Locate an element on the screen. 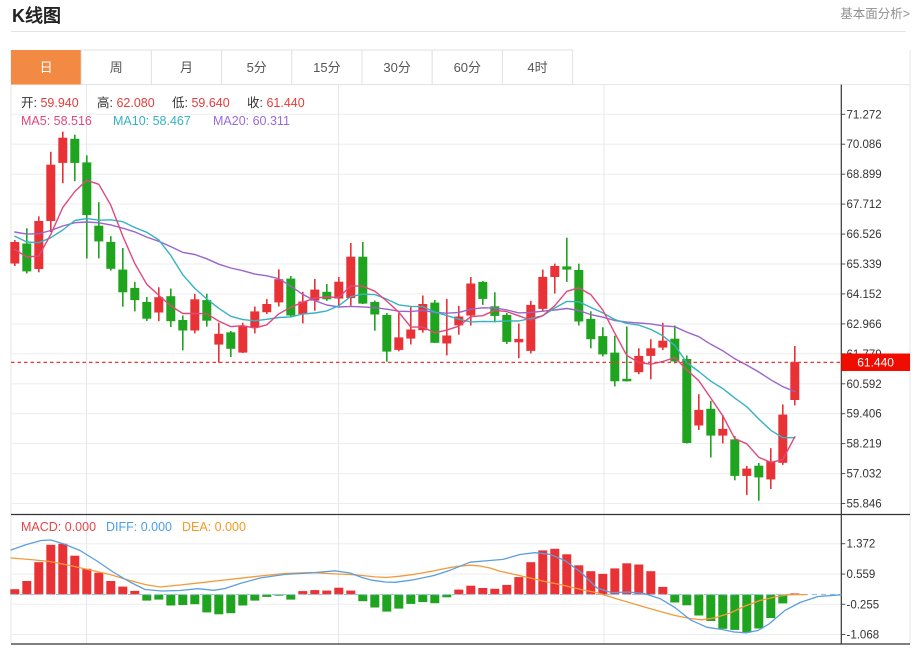 The width and height of the screenshot is (918, 651). svg-text: 57.032 is located at coordinates (864, 475).